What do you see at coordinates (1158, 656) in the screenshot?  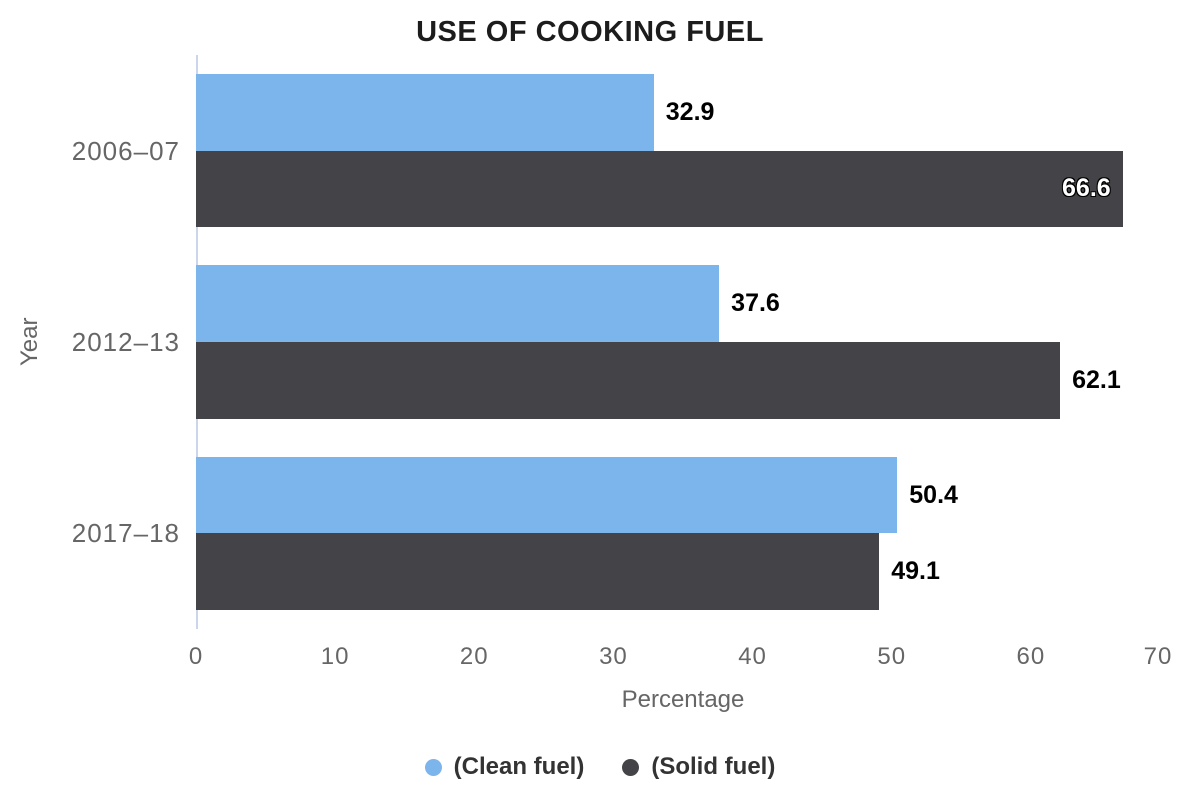 I see `x-tick-label-70: 70` at bounding box center [1158, 656].